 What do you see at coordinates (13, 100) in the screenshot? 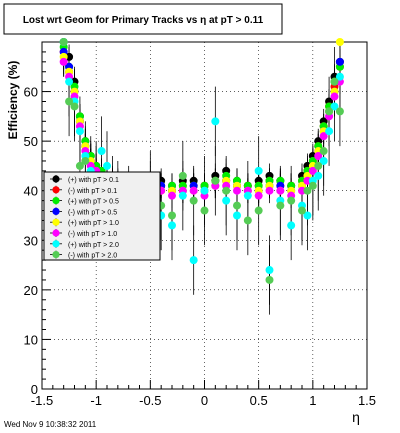
I see `y-axis-label: Efficiency (%)` at bounding box center [13, 100].